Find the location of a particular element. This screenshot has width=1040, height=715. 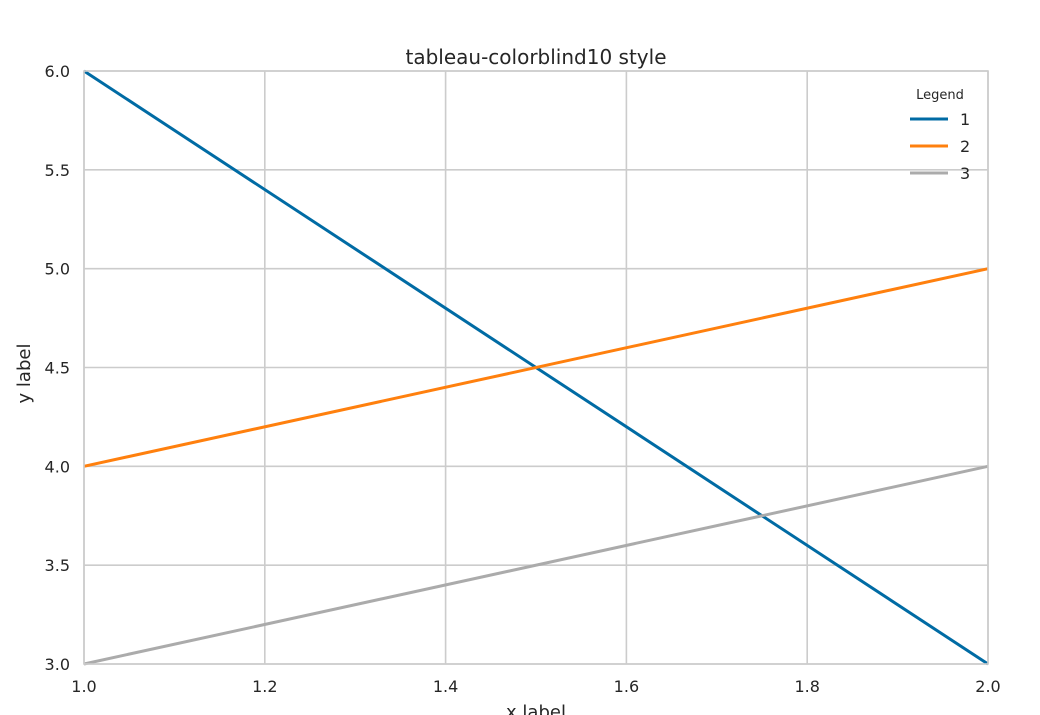

chart-title: tableau-colorblind10 style is located at coordinates (536, 57).